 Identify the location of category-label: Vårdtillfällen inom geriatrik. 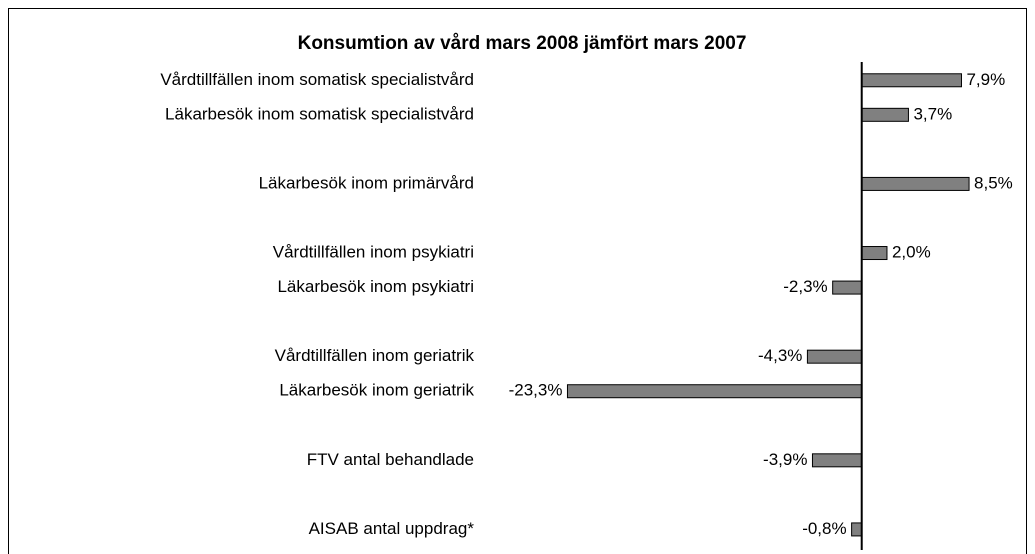
(375, 355).